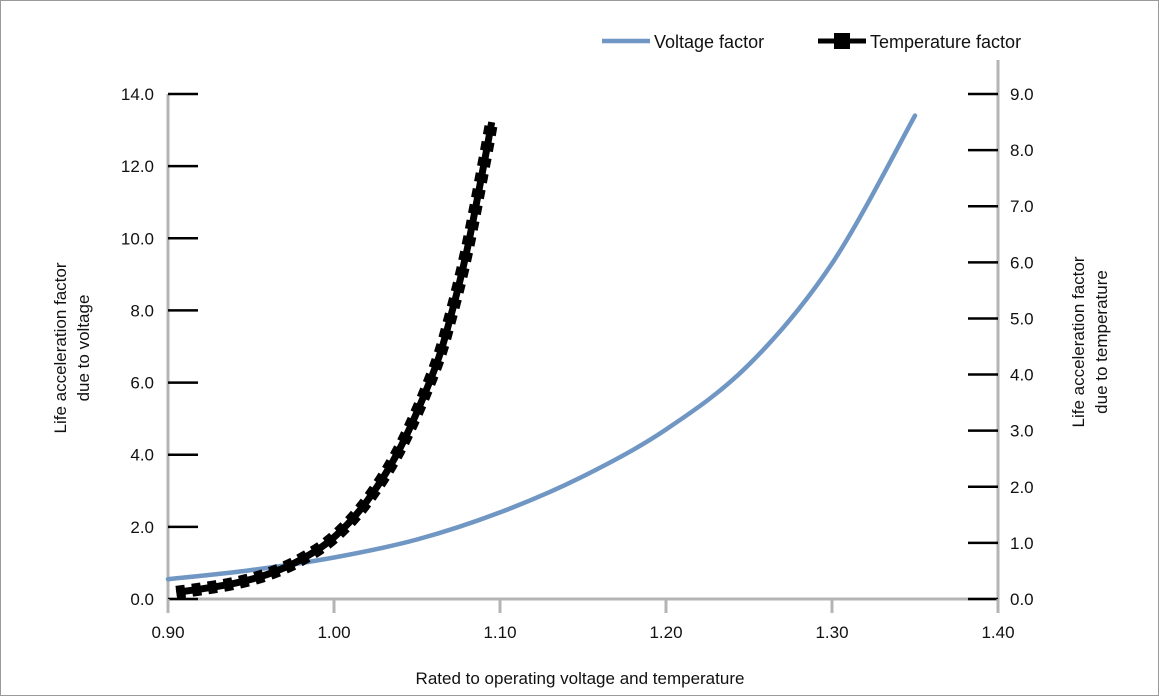  Describe the element at coordinates (137, 238) in the screenshot. I see `y-tick-label: 10.0` at that location.